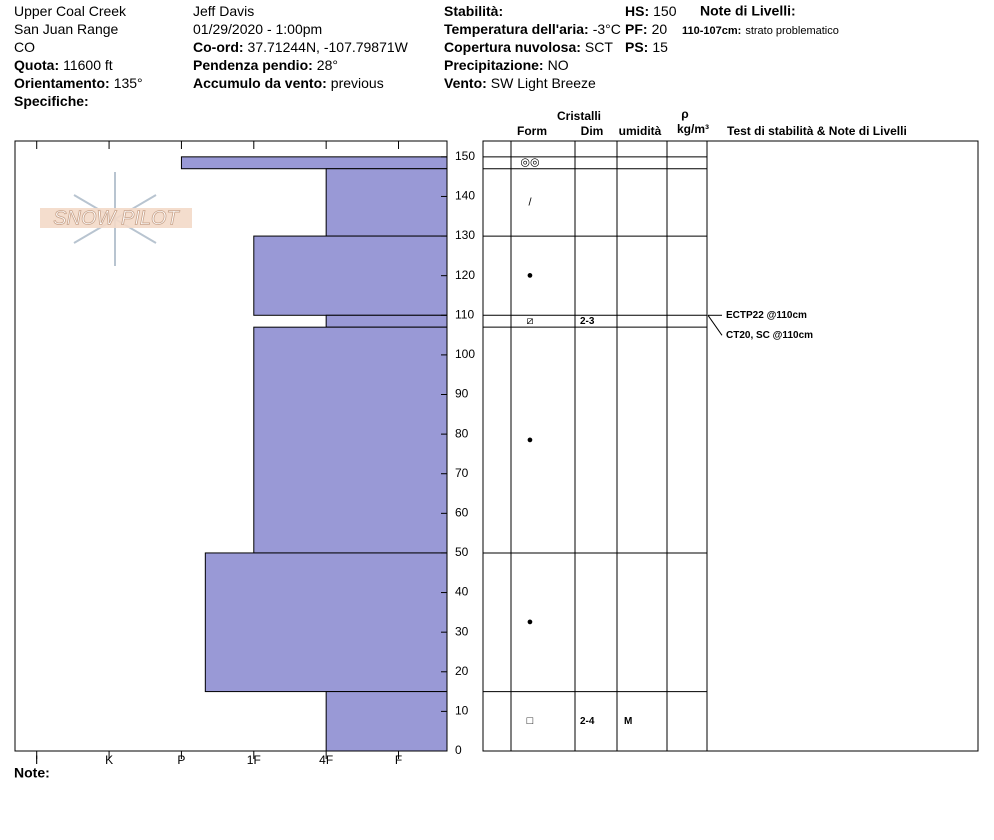  I want to click on header-field: Jeff Davis, so click(223, 11).